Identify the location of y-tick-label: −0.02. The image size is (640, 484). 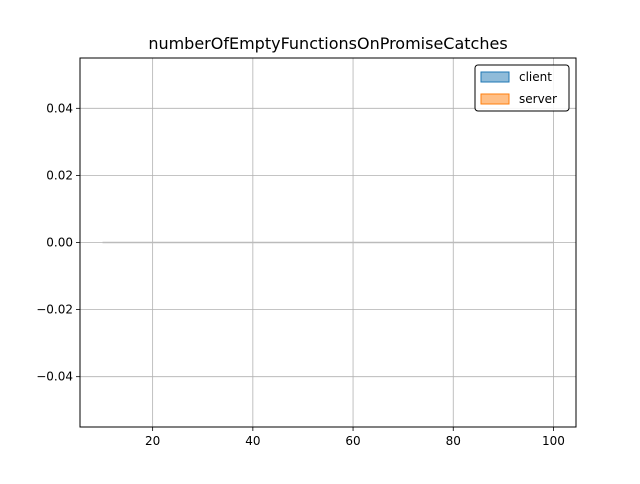
(54, 310).